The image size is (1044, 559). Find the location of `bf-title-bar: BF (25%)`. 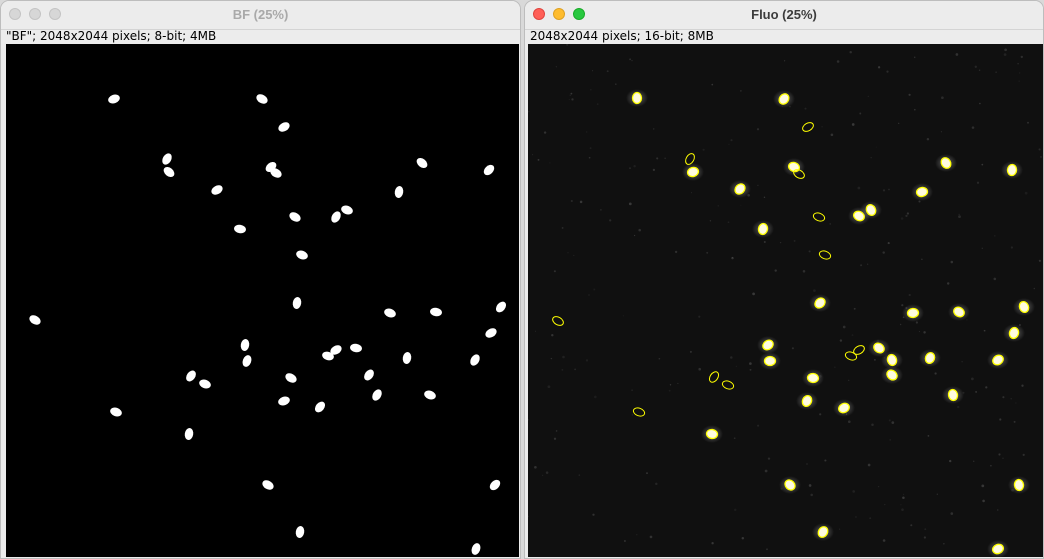

bf-title-bar: BF (25%) is located at coordinates (260, 15).